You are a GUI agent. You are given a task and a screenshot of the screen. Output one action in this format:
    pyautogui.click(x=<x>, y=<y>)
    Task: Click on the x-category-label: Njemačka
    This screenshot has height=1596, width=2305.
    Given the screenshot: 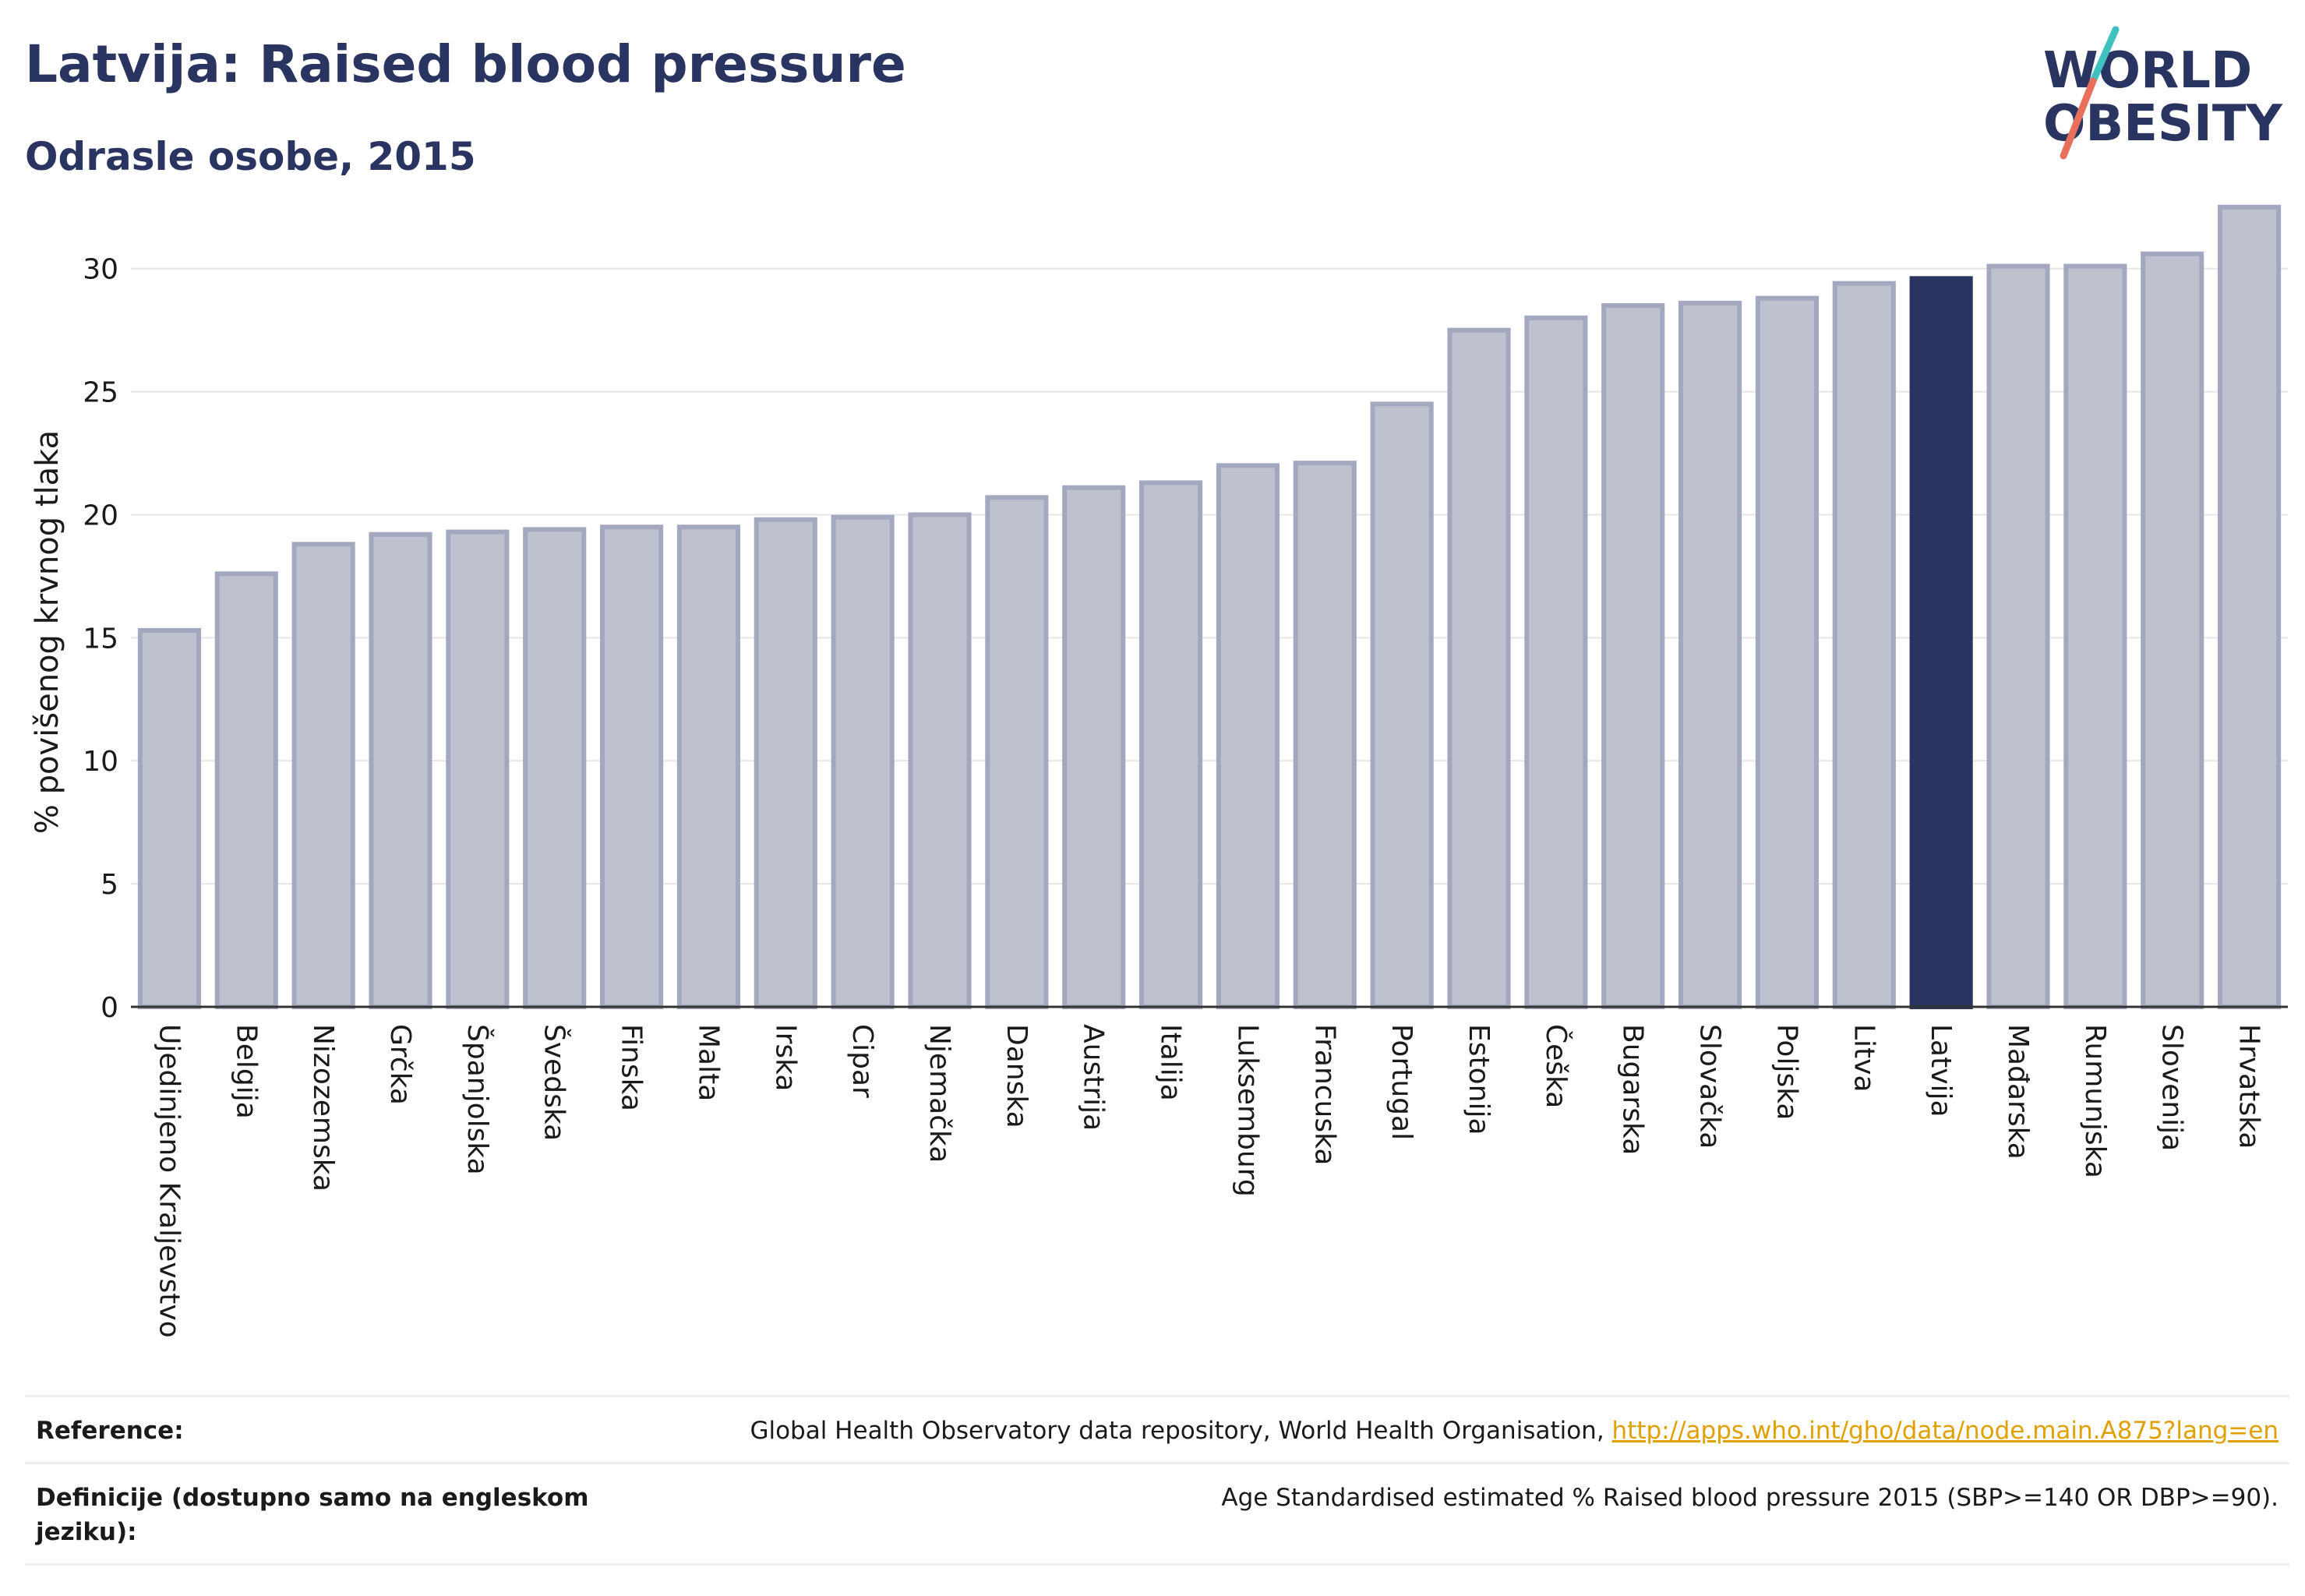 What is the action you would take?
    pyautogui.click(x=939, y=1093)
    